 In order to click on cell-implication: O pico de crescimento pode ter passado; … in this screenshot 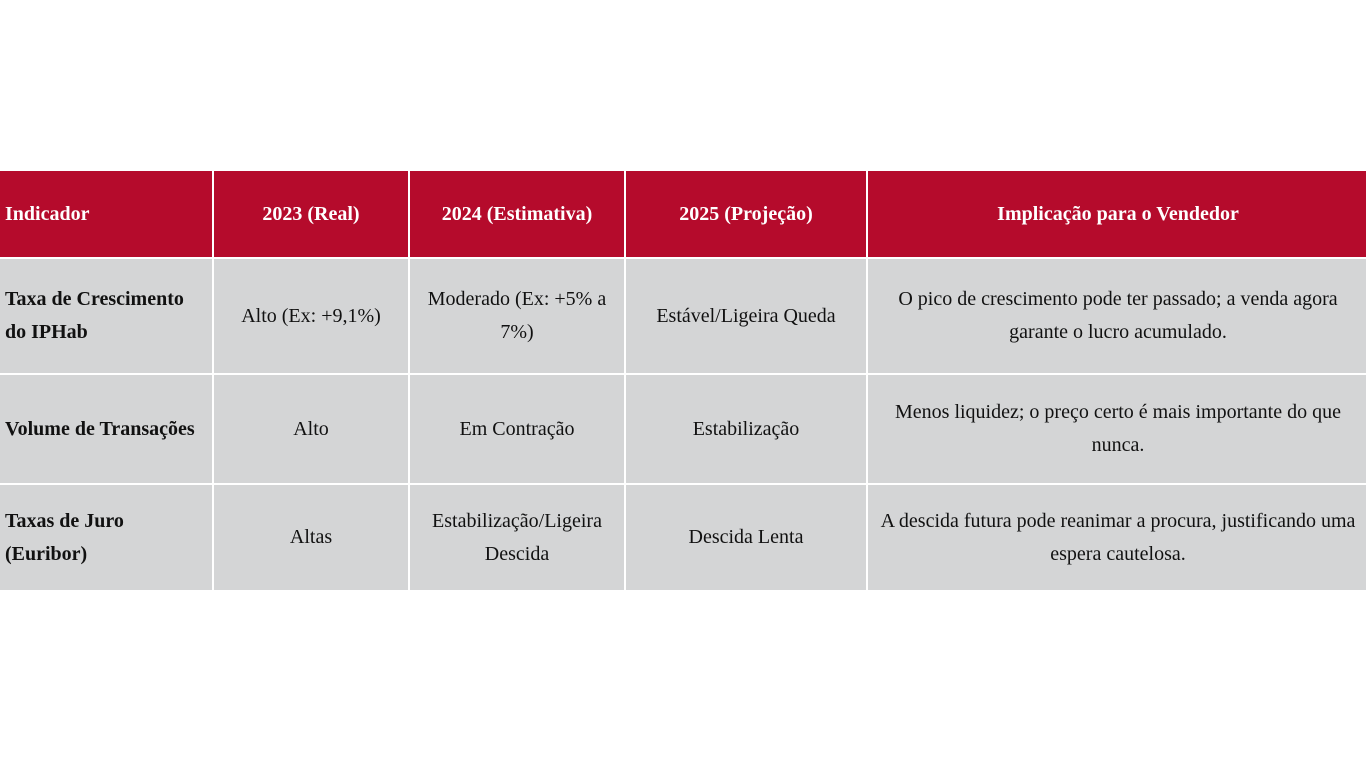, I will do `click(1116, 316)`.